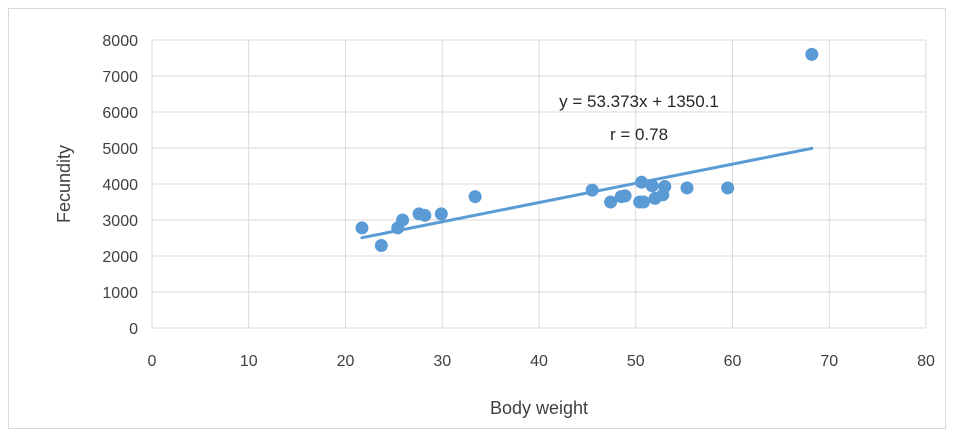 The image size is (954, 437). I want to click on x-tick-labels: 0 10 20 30 40 50 60 70 80, so click(541, 361).